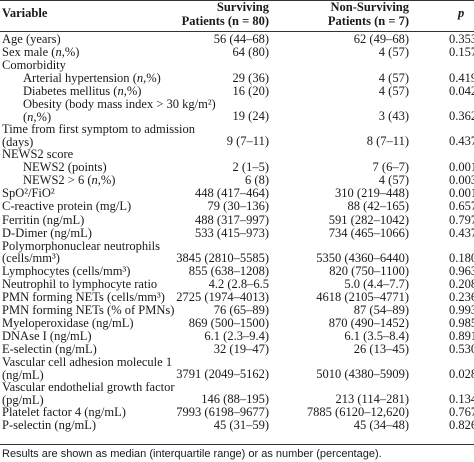  I want to click on header-p-value: p, so click(461, 13).